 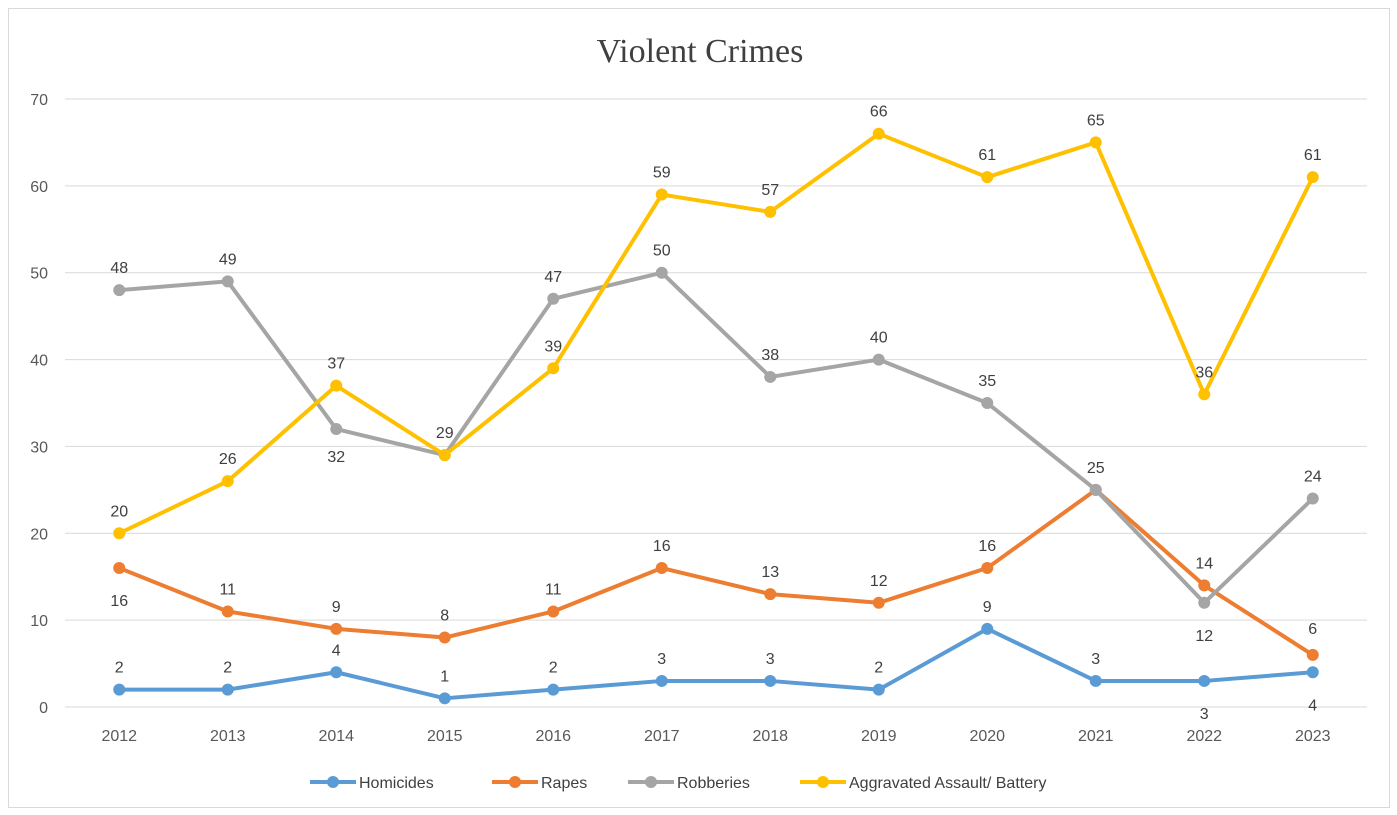 What do you see at coordinates (39, 534) in the screenshot?
I see `y-tick-label: 20` at bounding box center [39, 534].